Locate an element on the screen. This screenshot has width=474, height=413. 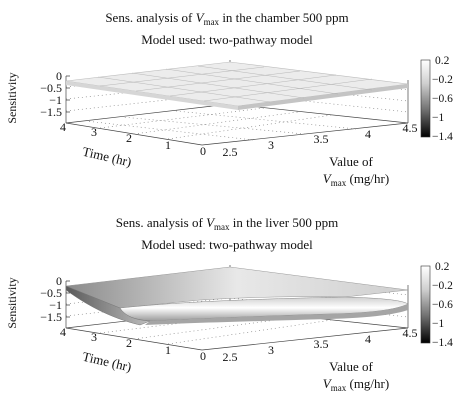
surface-chamber is located at coordinates (237, 85).